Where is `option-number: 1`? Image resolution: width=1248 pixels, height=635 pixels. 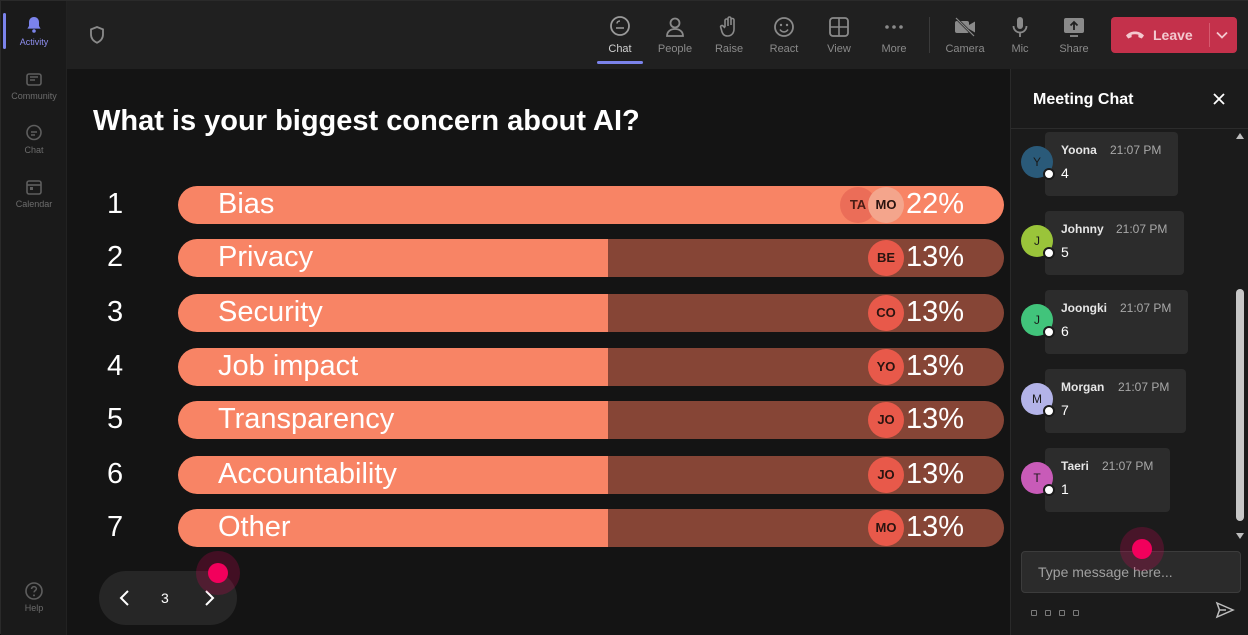 option-number: 1 is located at coordinates (115, 204).